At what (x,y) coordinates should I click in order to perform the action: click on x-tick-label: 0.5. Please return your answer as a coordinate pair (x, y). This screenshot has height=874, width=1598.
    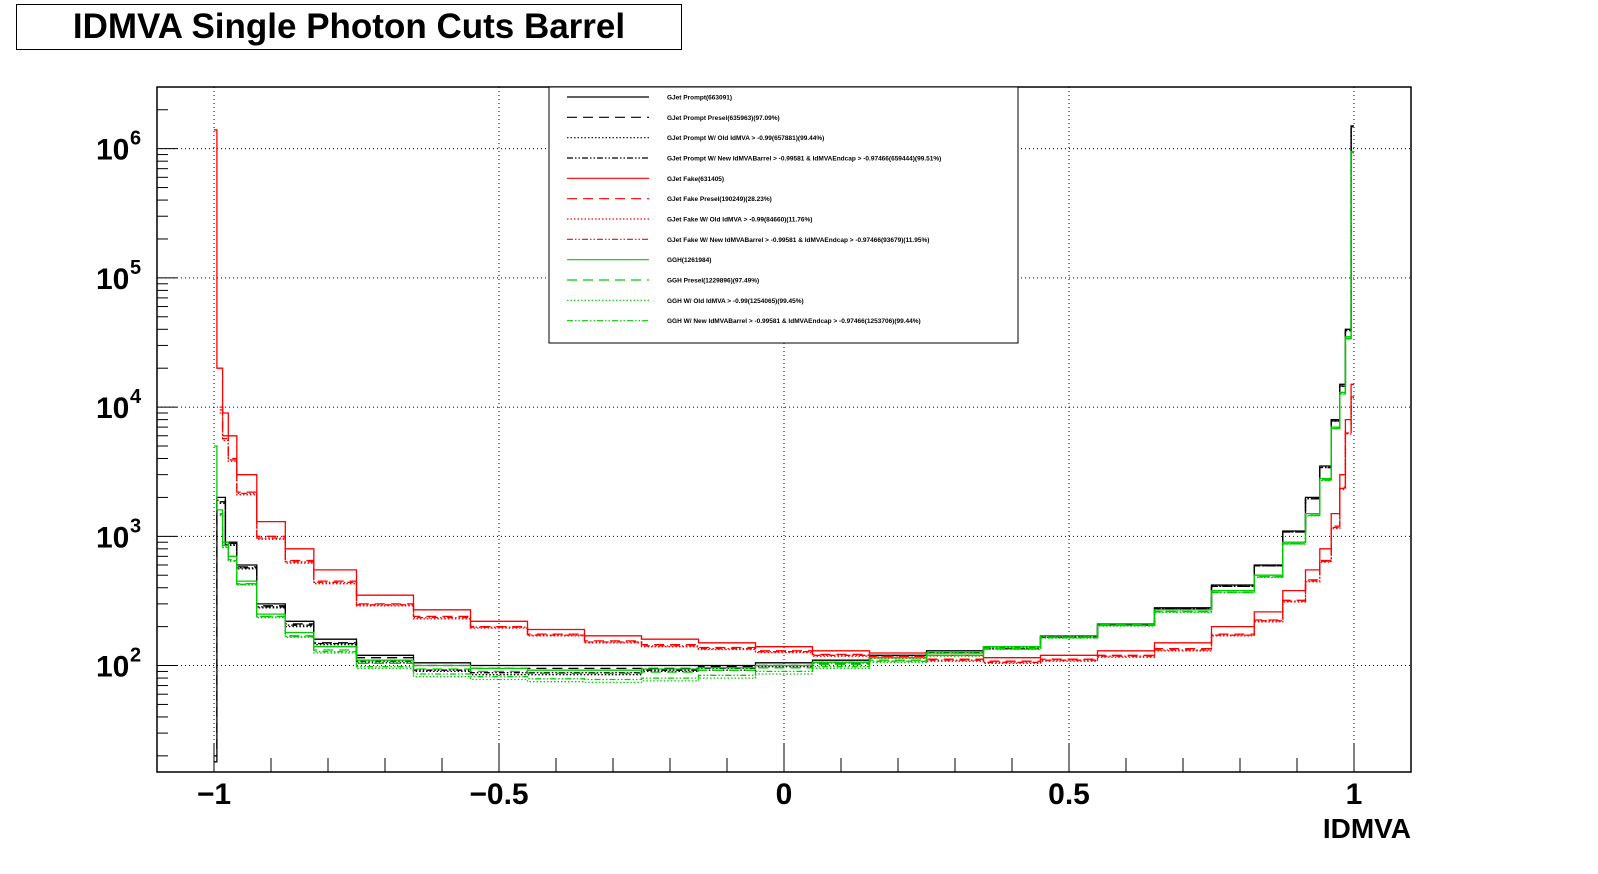
    Looking at the image, I should click on (1069, 794).